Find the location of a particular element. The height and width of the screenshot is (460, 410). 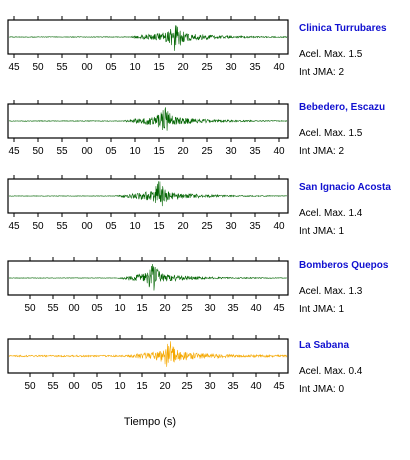

acel-max-label: Acel. Max. 0.4 is located at coordinates (331, 371).